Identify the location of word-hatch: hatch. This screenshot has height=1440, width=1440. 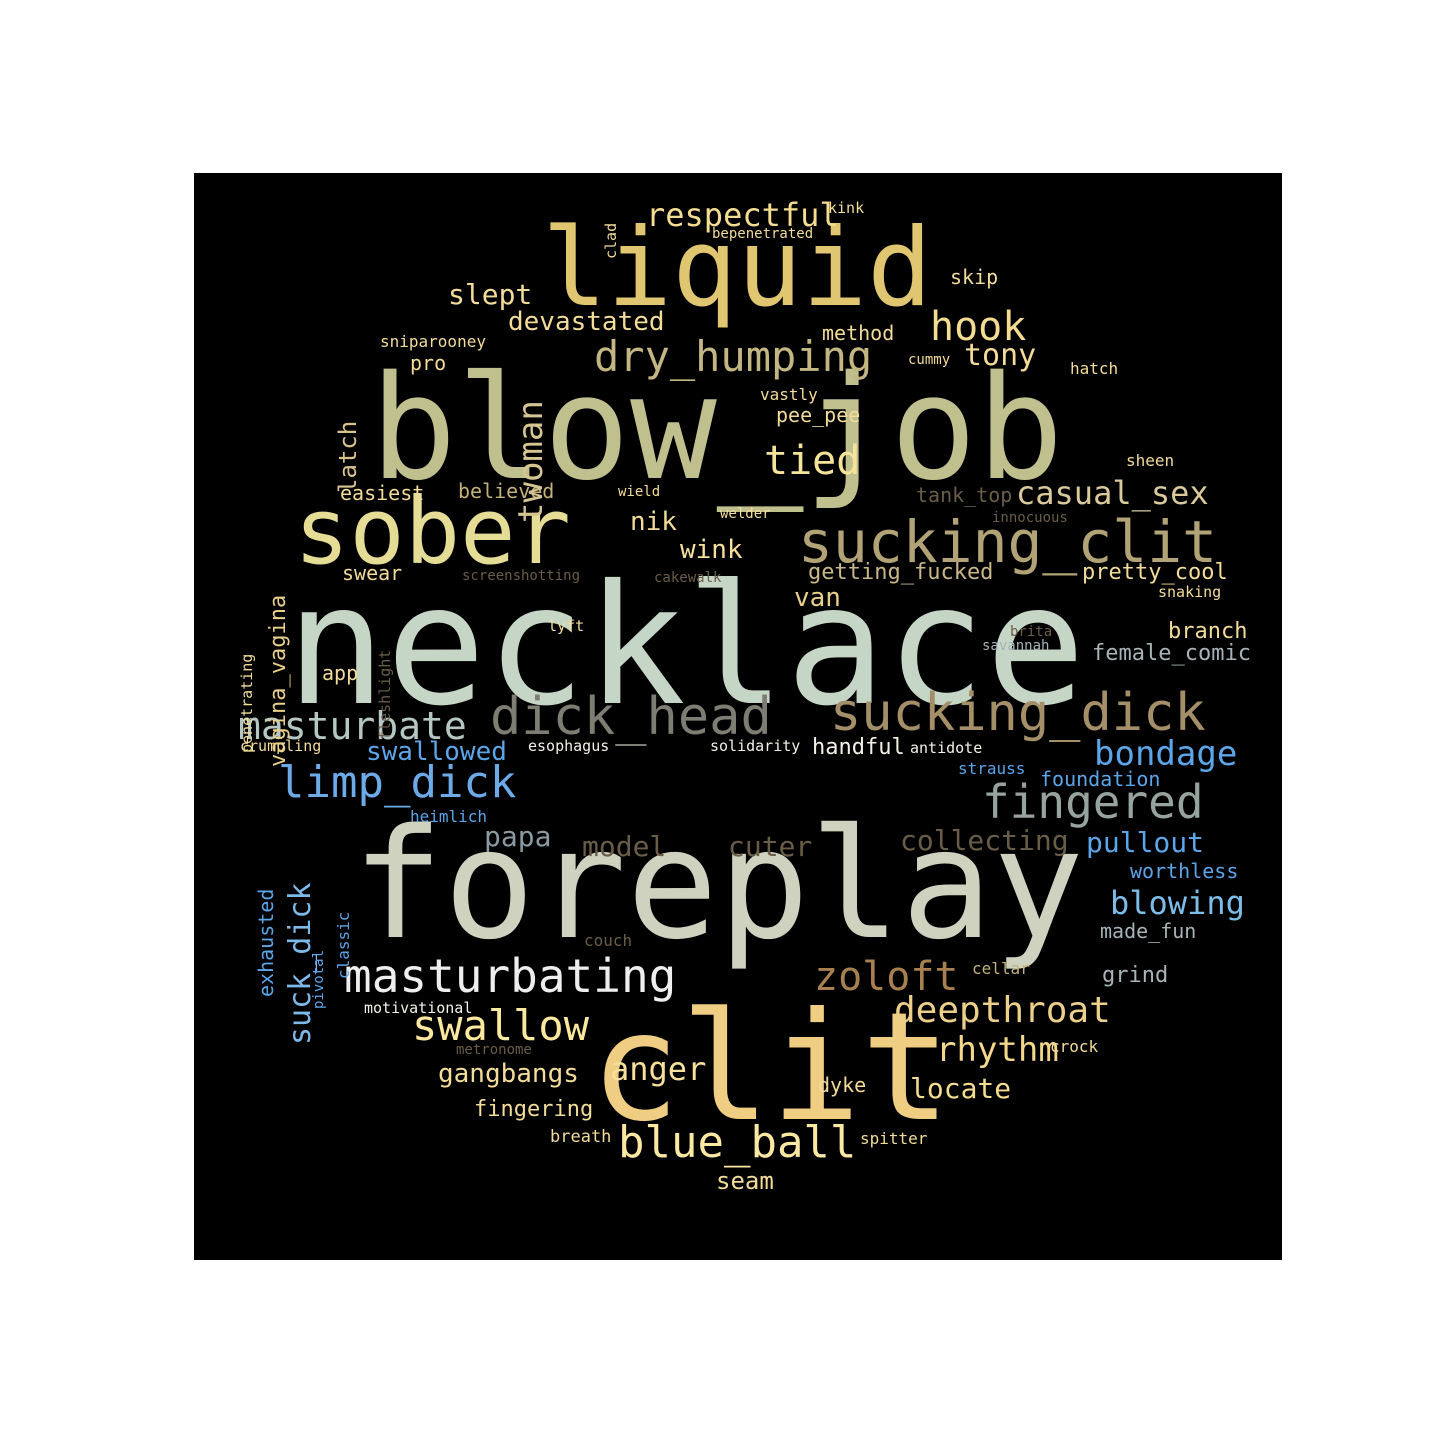
(1094, 368).